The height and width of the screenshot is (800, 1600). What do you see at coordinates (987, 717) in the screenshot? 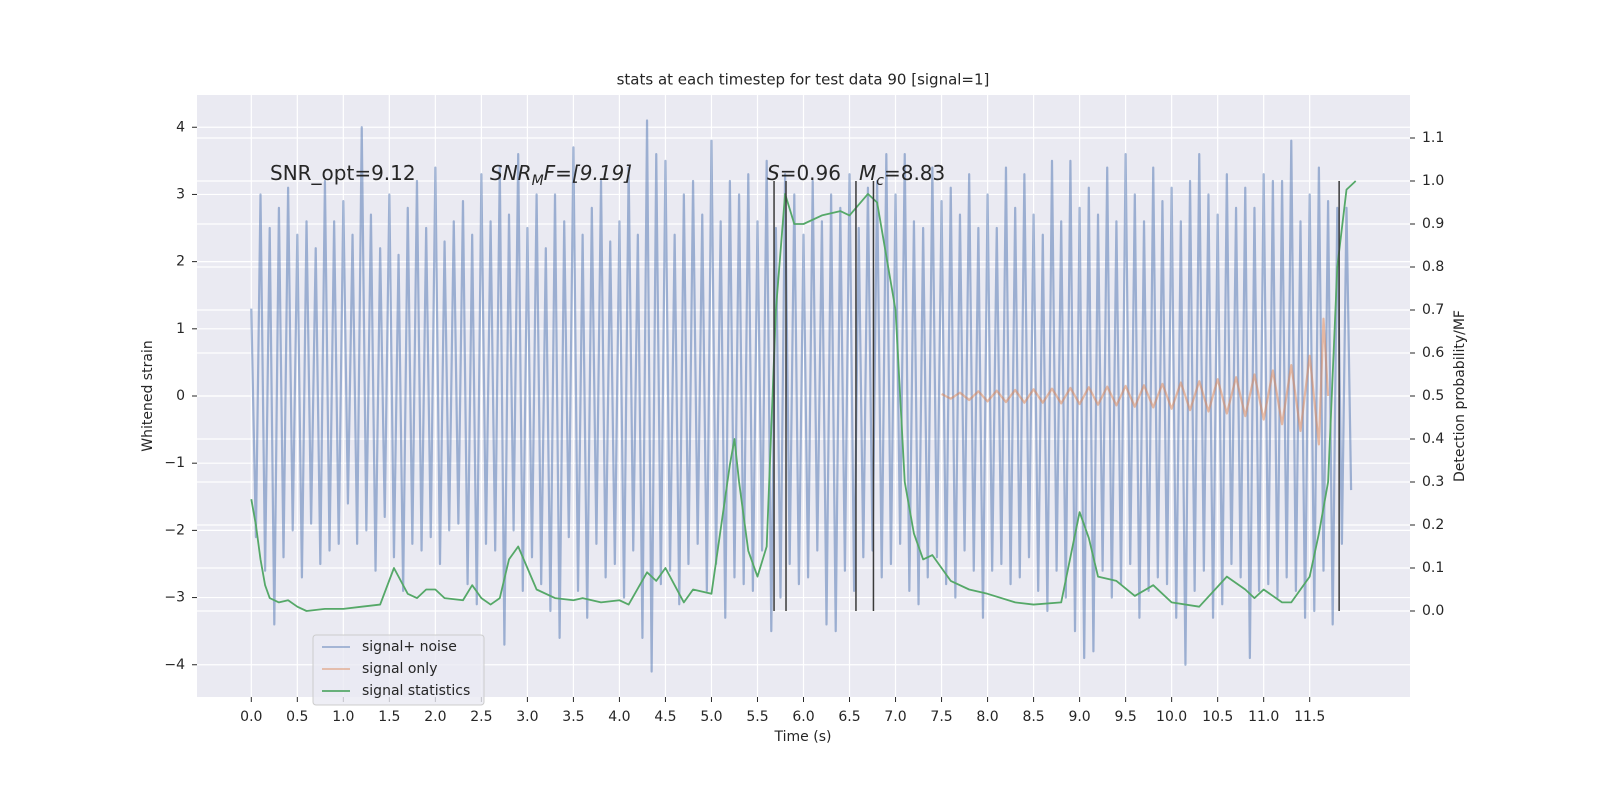
I see `x-tick-label: 8.0` at bounding box center [987, 717].